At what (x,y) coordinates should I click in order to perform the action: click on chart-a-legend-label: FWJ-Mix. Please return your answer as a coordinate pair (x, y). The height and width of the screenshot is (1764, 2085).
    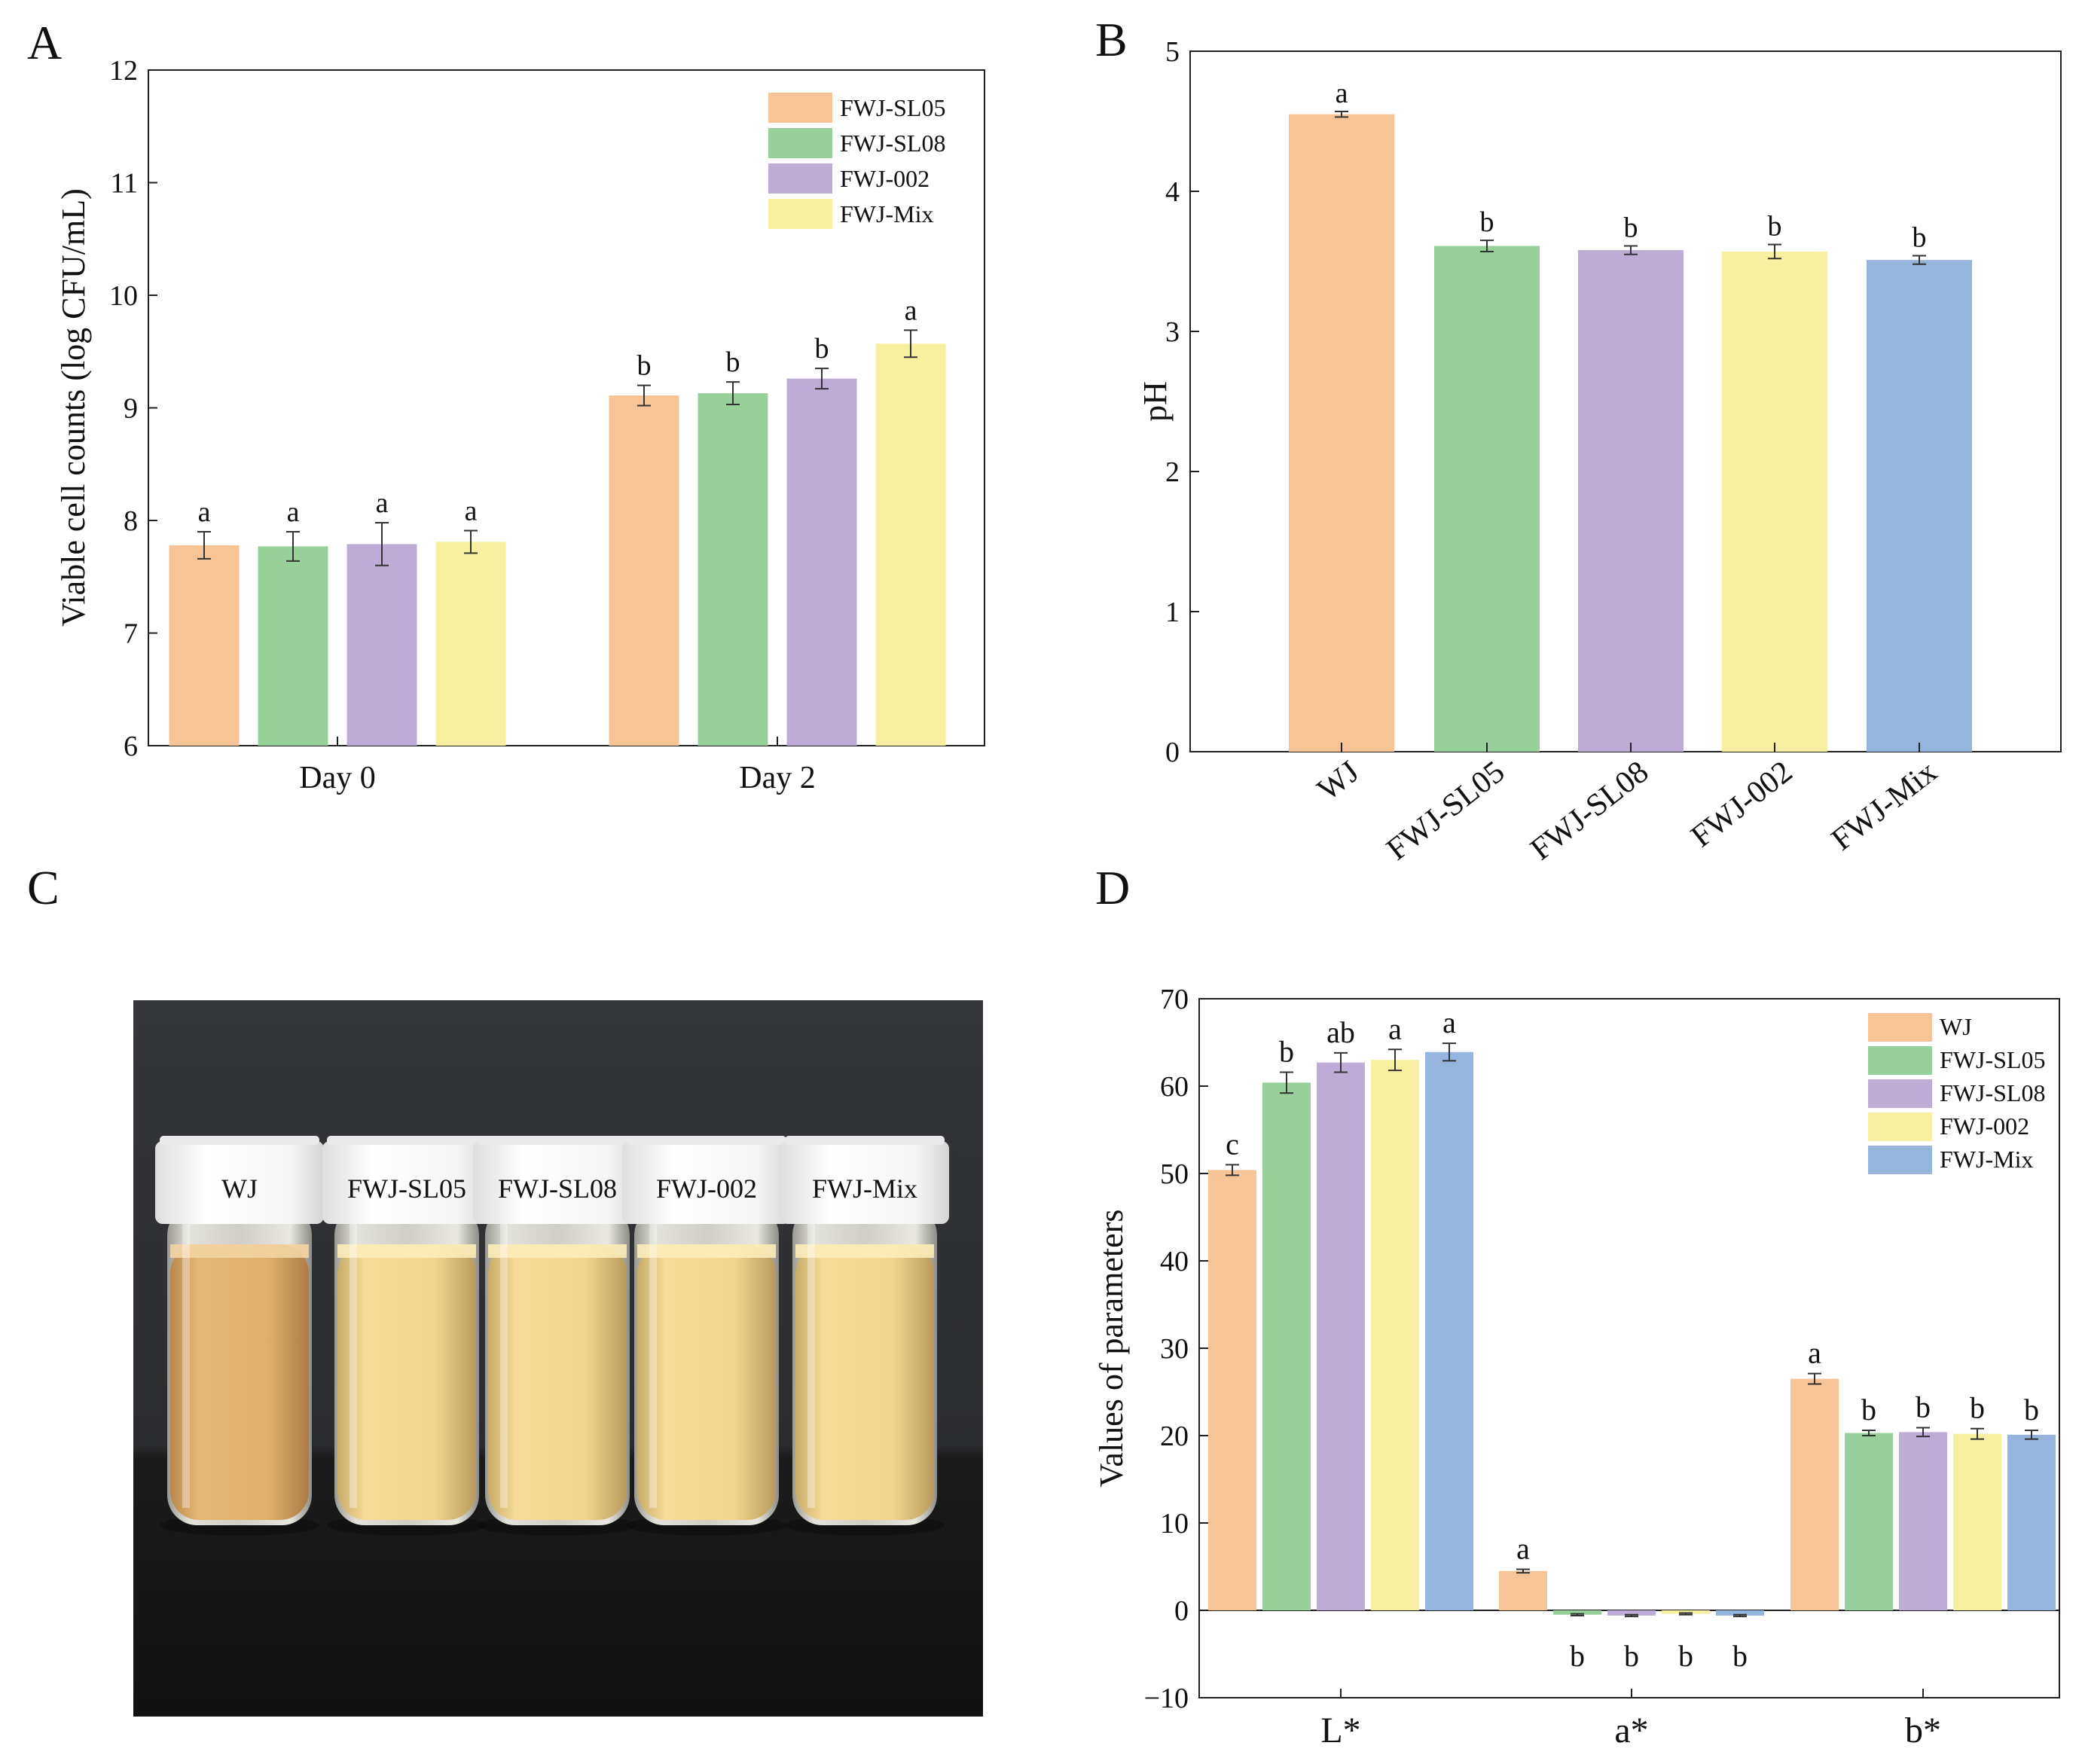
    Looking at the image, I should click on (886, 214).